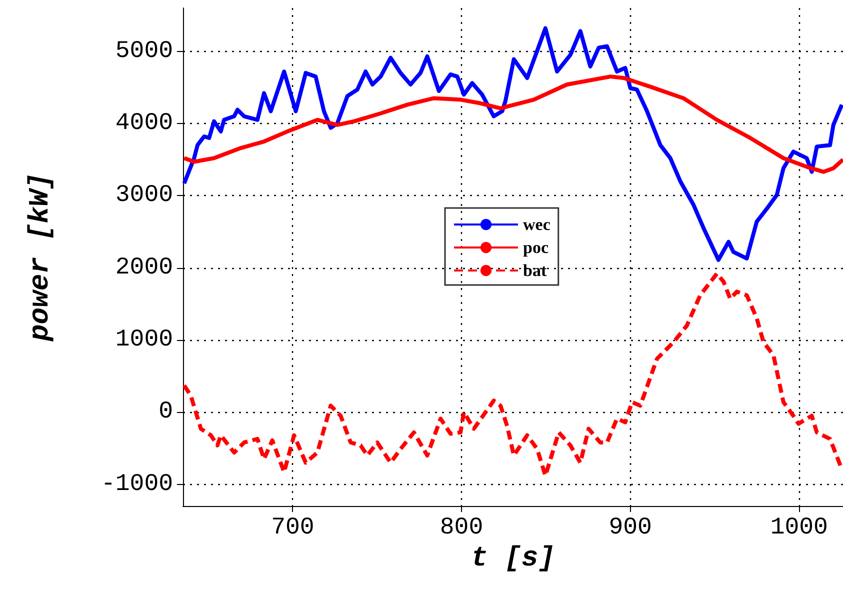  What do you see at coordinates (144, 340) in the screenshot?
I see `y-tick-label: 1000` at bounding box center [144, 340].